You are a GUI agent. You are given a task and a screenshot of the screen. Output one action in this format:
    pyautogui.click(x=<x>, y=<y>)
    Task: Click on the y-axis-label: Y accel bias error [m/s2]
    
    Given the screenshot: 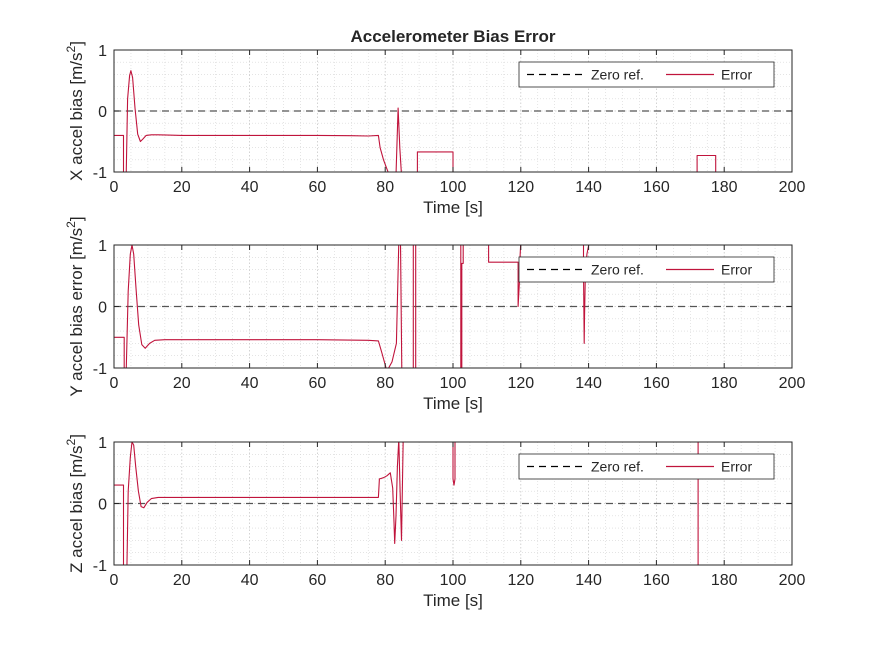 What is the action you would take?
    pyautogui.click(x=75, y=306)
    